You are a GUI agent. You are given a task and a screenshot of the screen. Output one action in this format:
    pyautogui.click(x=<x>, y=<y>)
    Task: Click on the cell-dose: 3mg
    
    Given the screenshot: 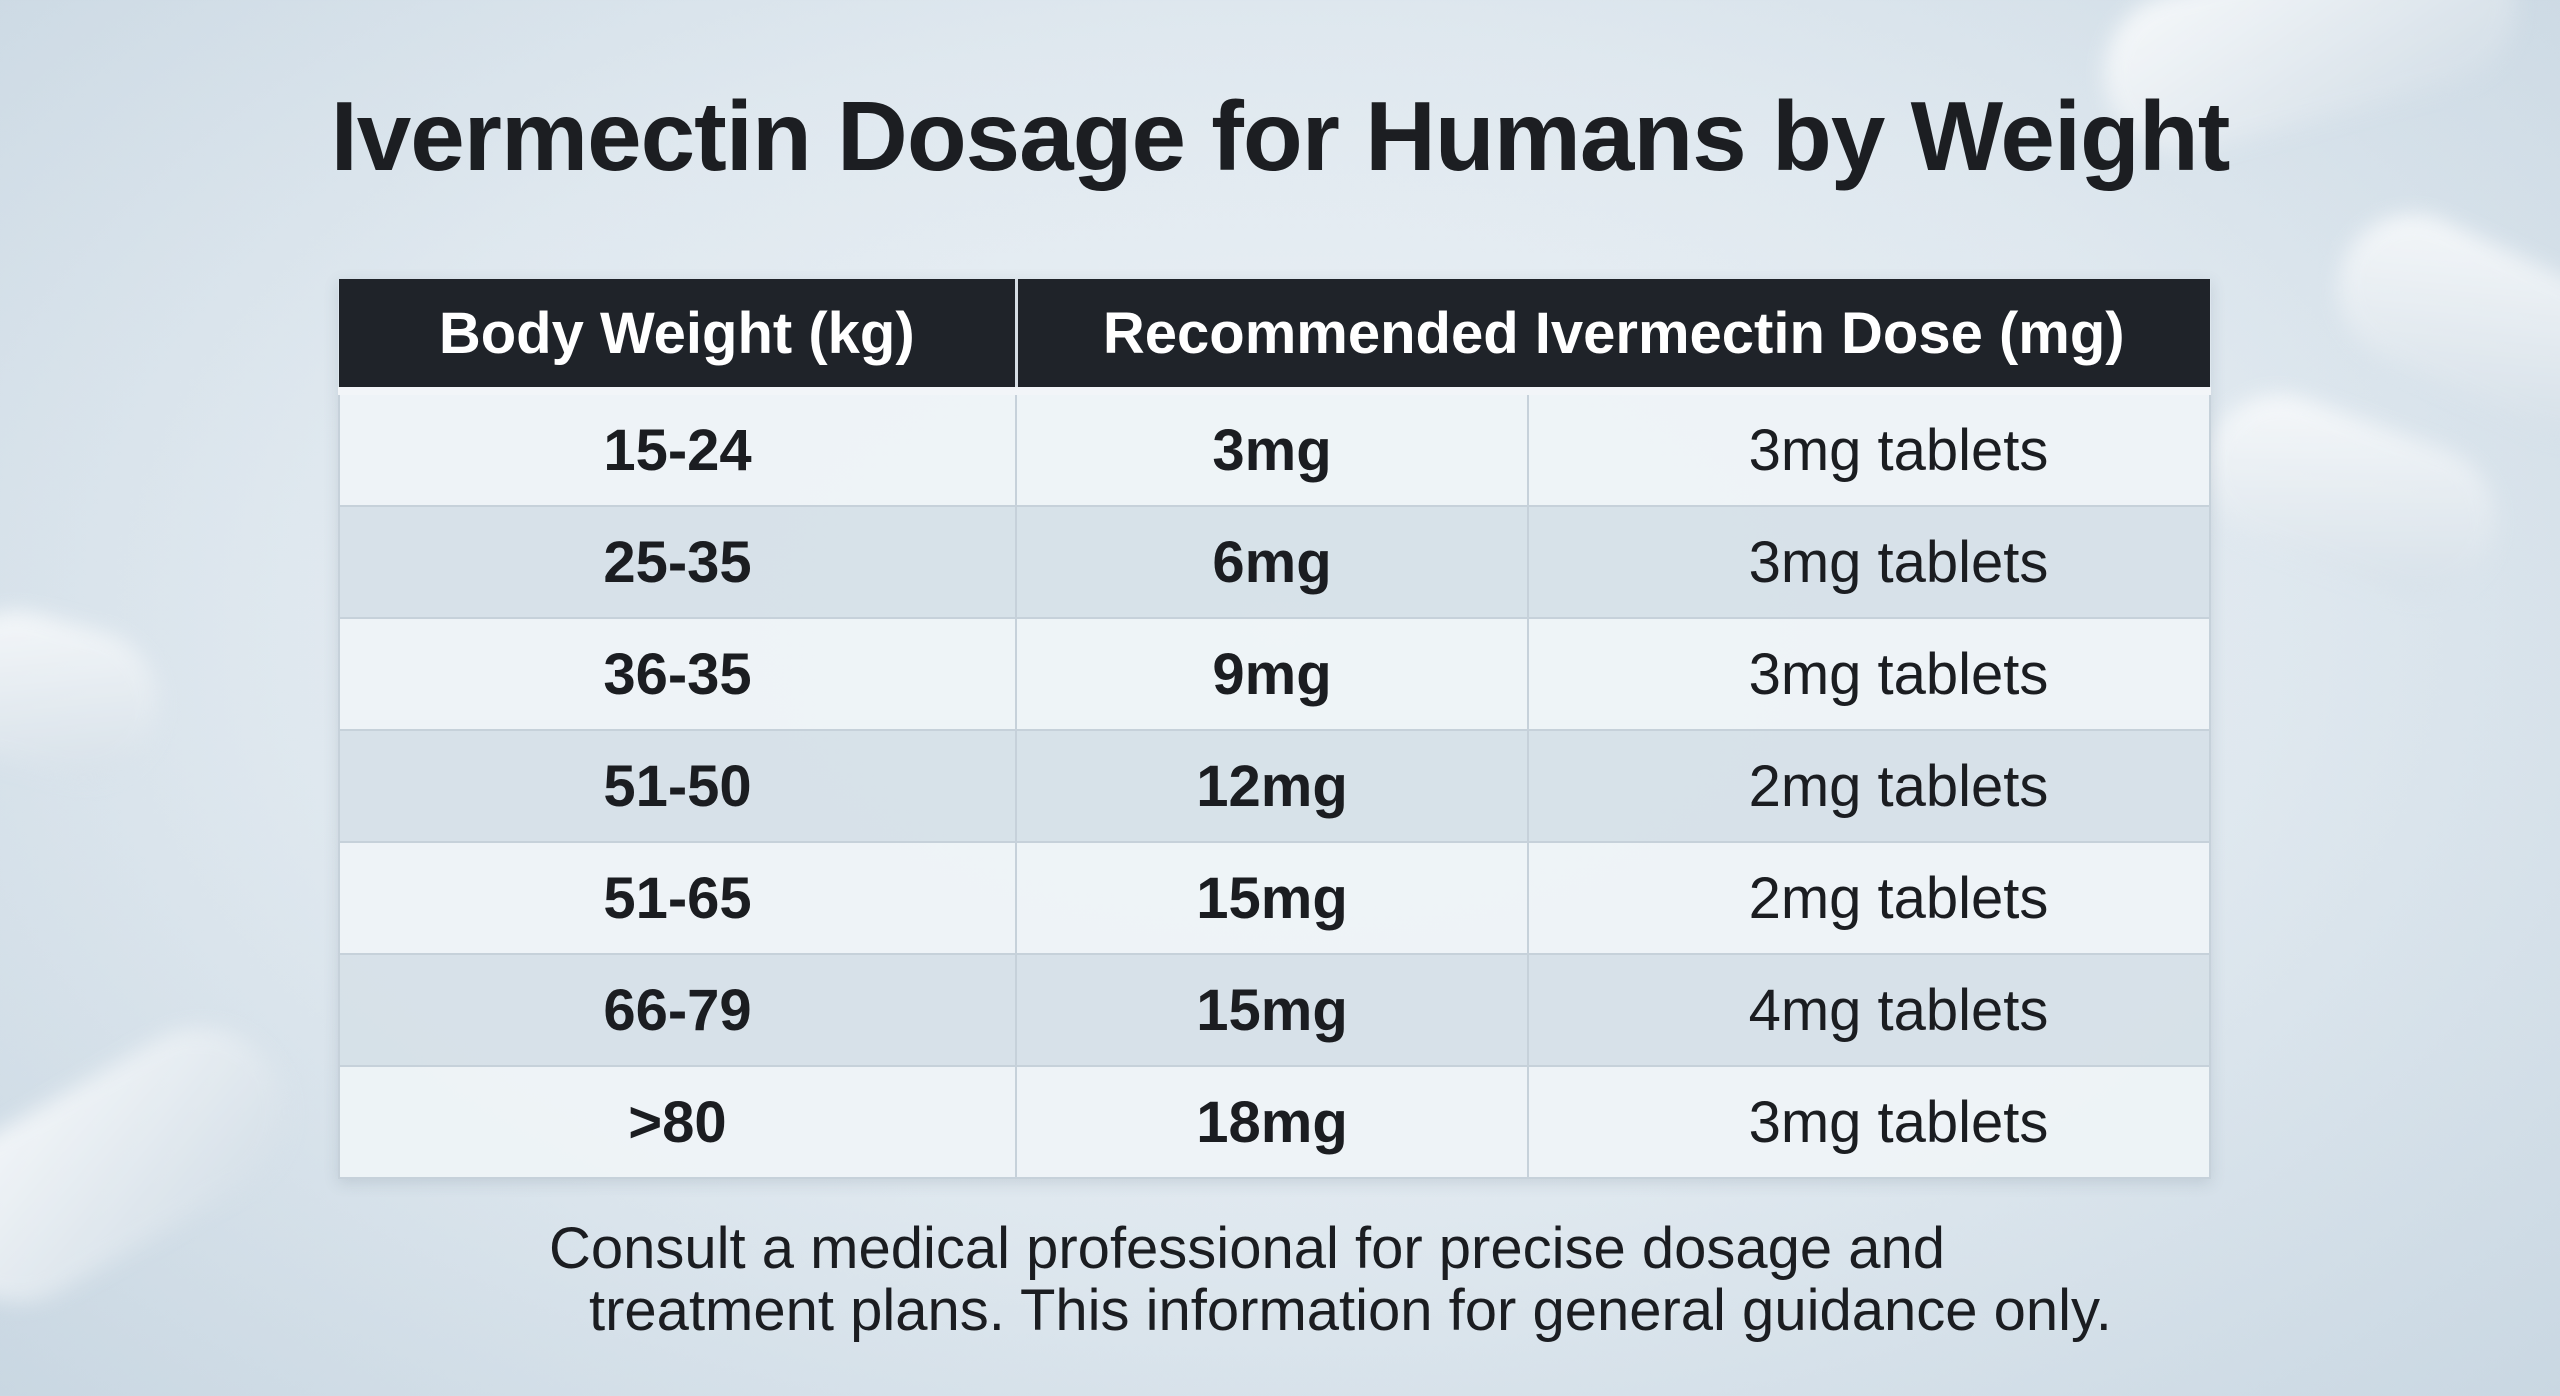 What is the action you would take?
    pyautogui.click(x=1272, y=448)
    